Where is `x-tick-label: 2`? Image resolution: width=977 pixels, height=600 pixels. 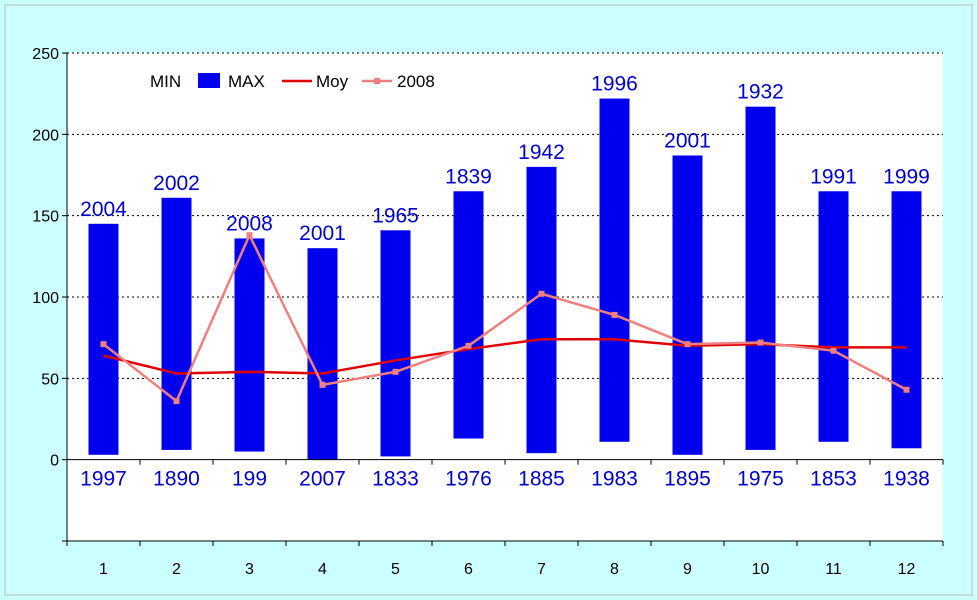 x-tick-label: 2 is located at coordinates (176, 569).